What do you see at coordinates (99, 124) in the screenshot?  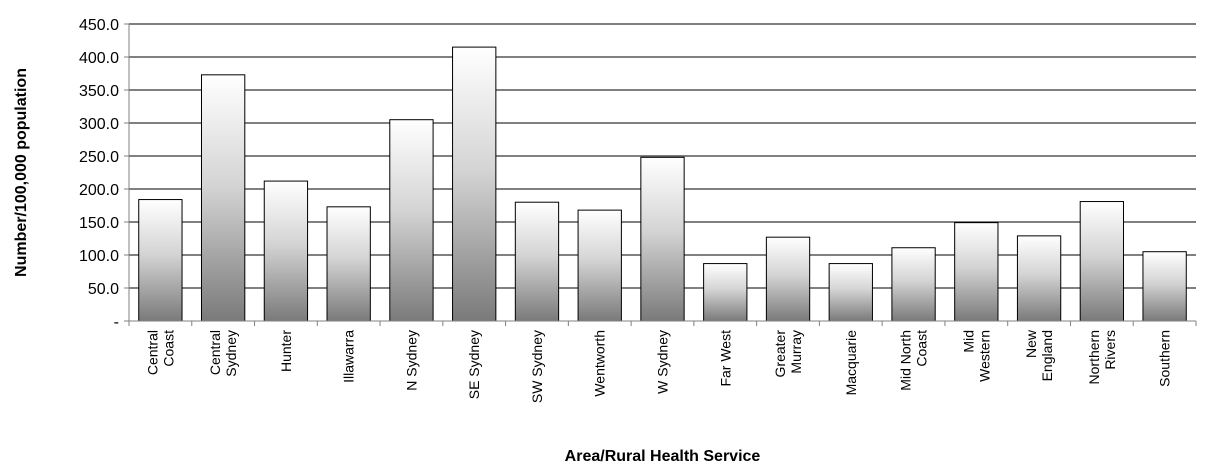 I see `y-tick-label: 300.0` at bounding box center [99, 124].